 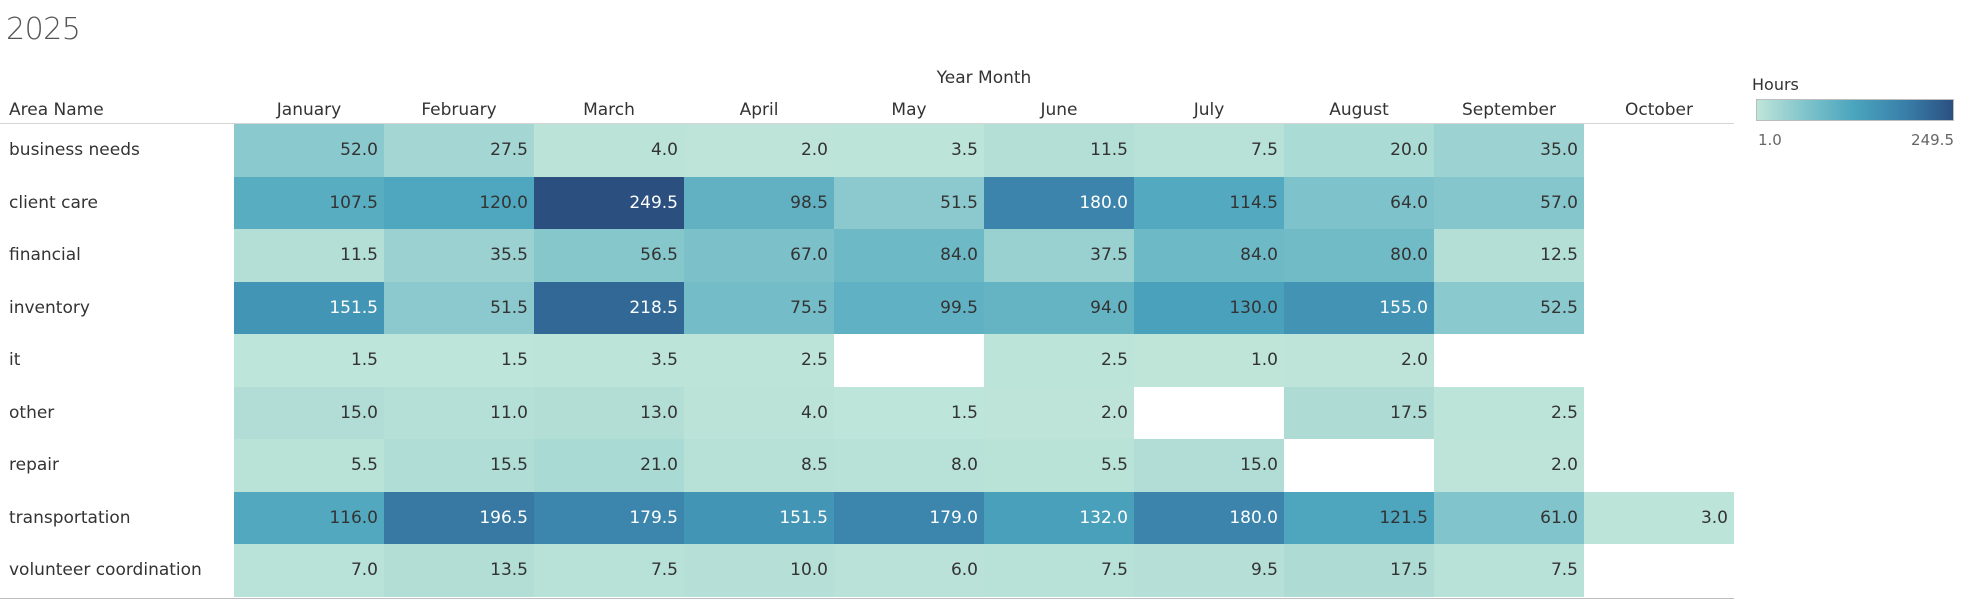 I want to click on heatmap-cell: 99.5, so click(x=909, y=307).